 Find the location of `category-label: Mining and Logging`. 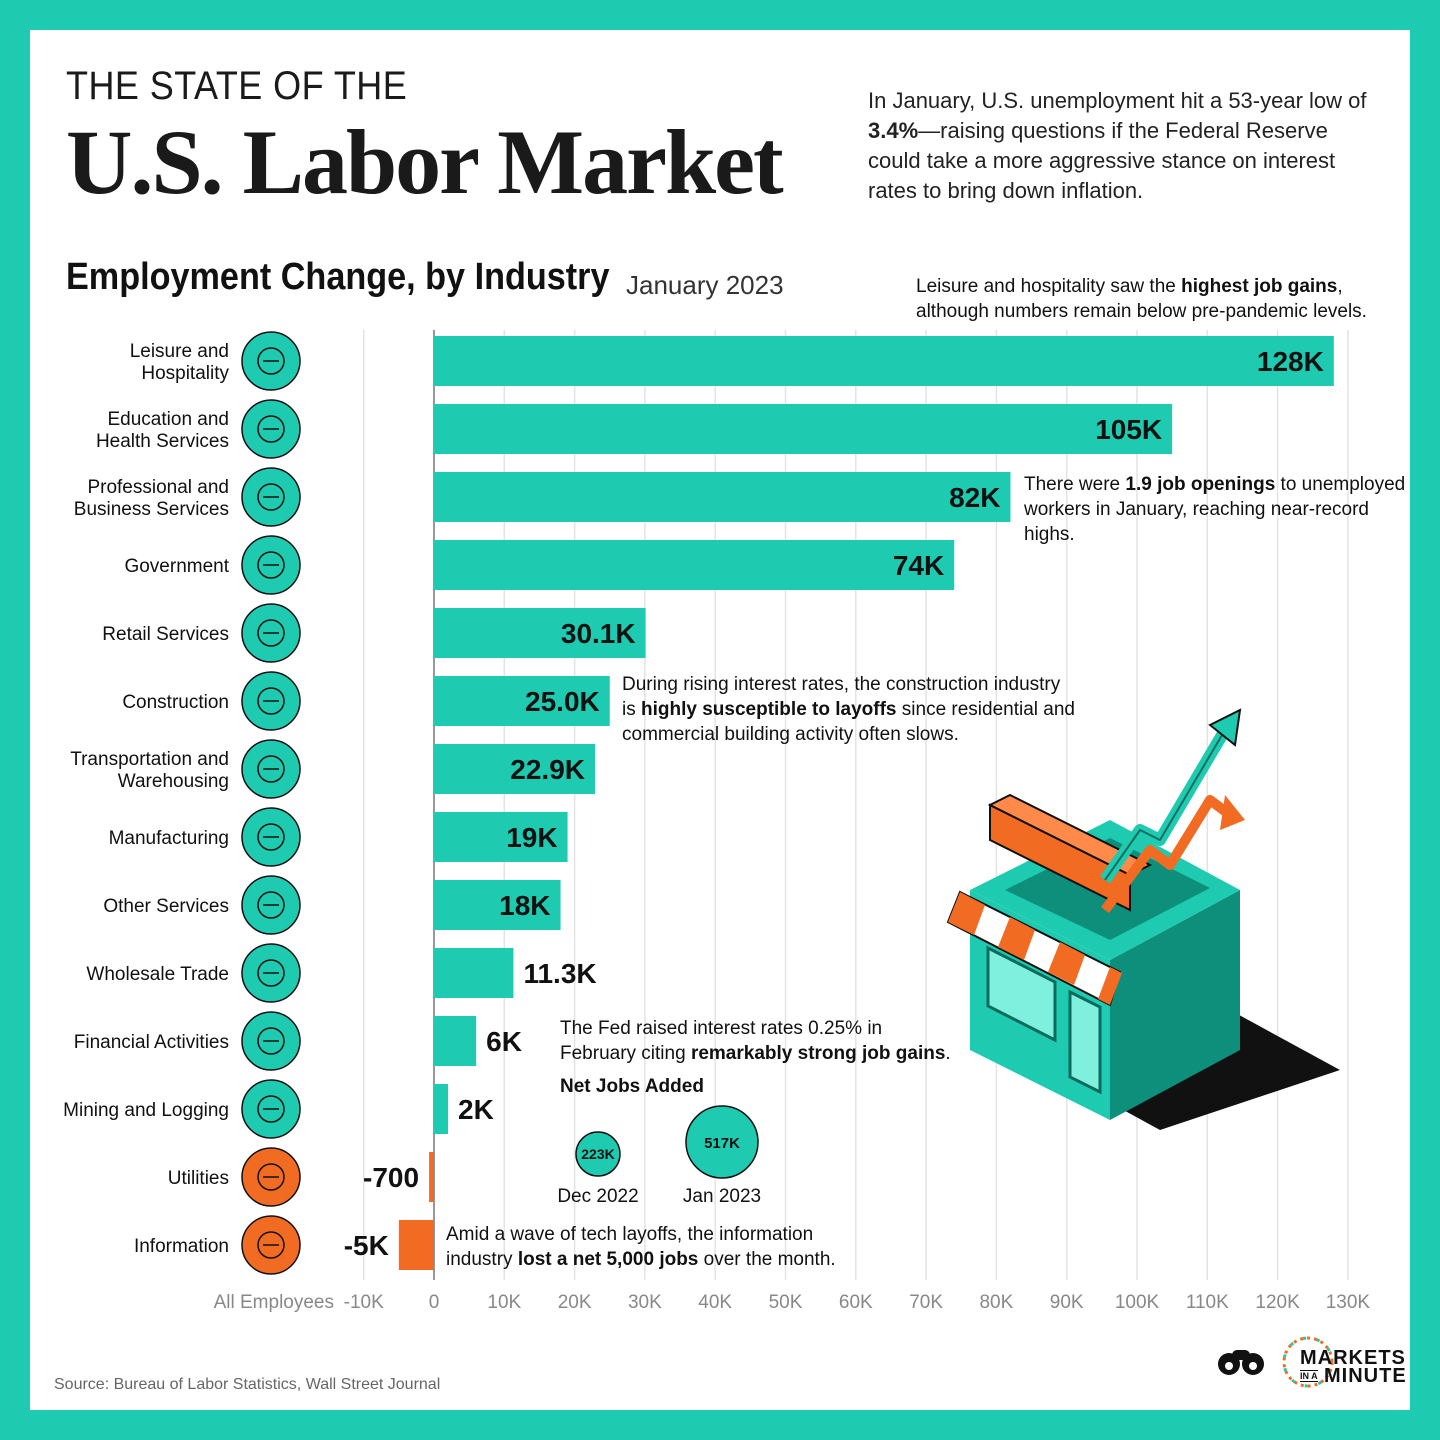

category-label: Mining and Logging is located at coordinates (146, 1110).